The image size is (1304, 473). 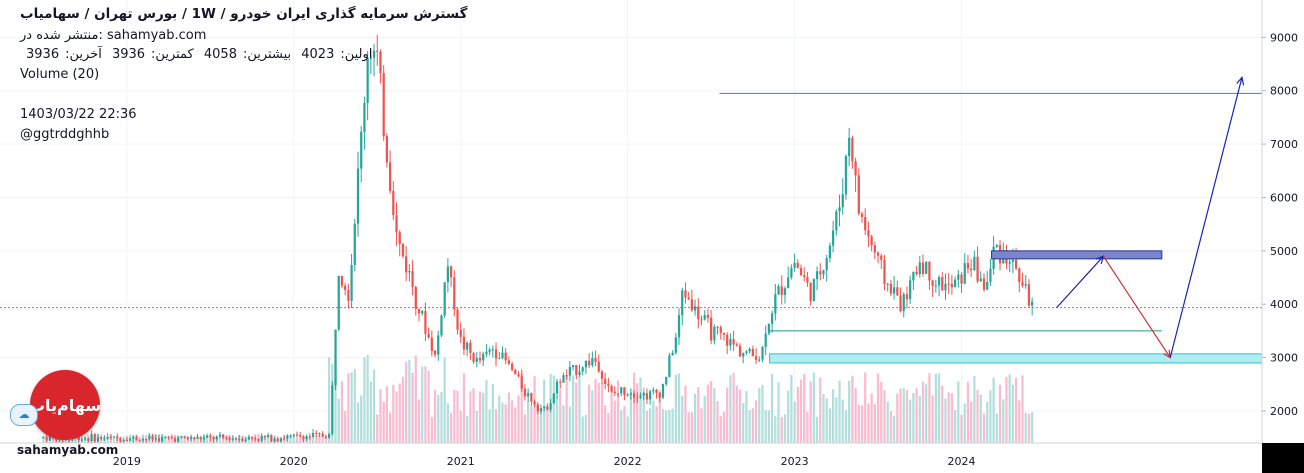 I want to click on volume-legend: Volume (20), so click(x=60, y=74).